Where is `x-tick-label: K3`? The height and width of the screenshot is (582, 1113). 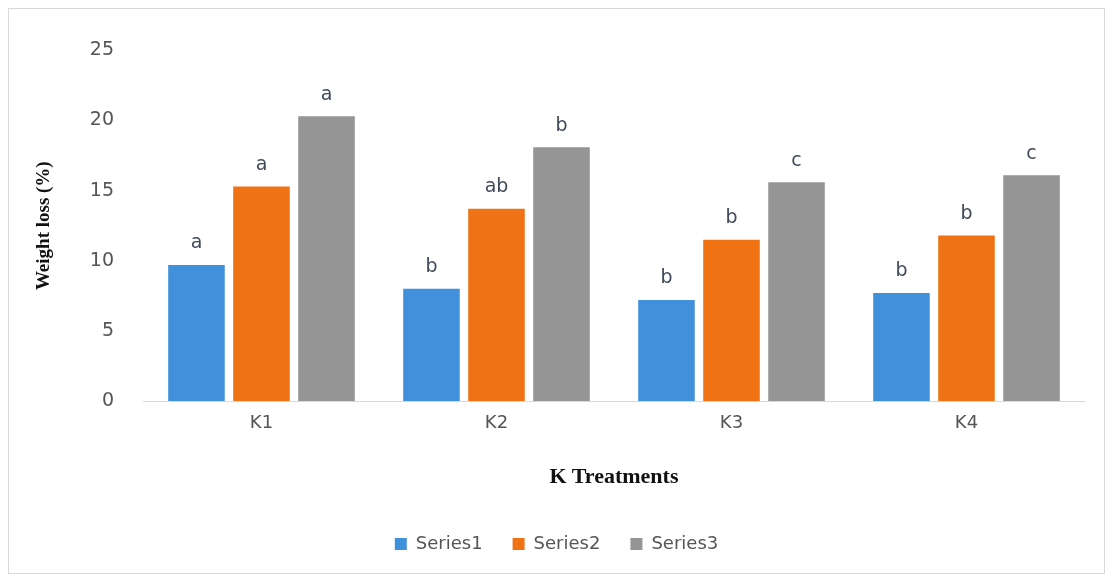
x-tick-label: K3 is located at coordinates (731, 422).